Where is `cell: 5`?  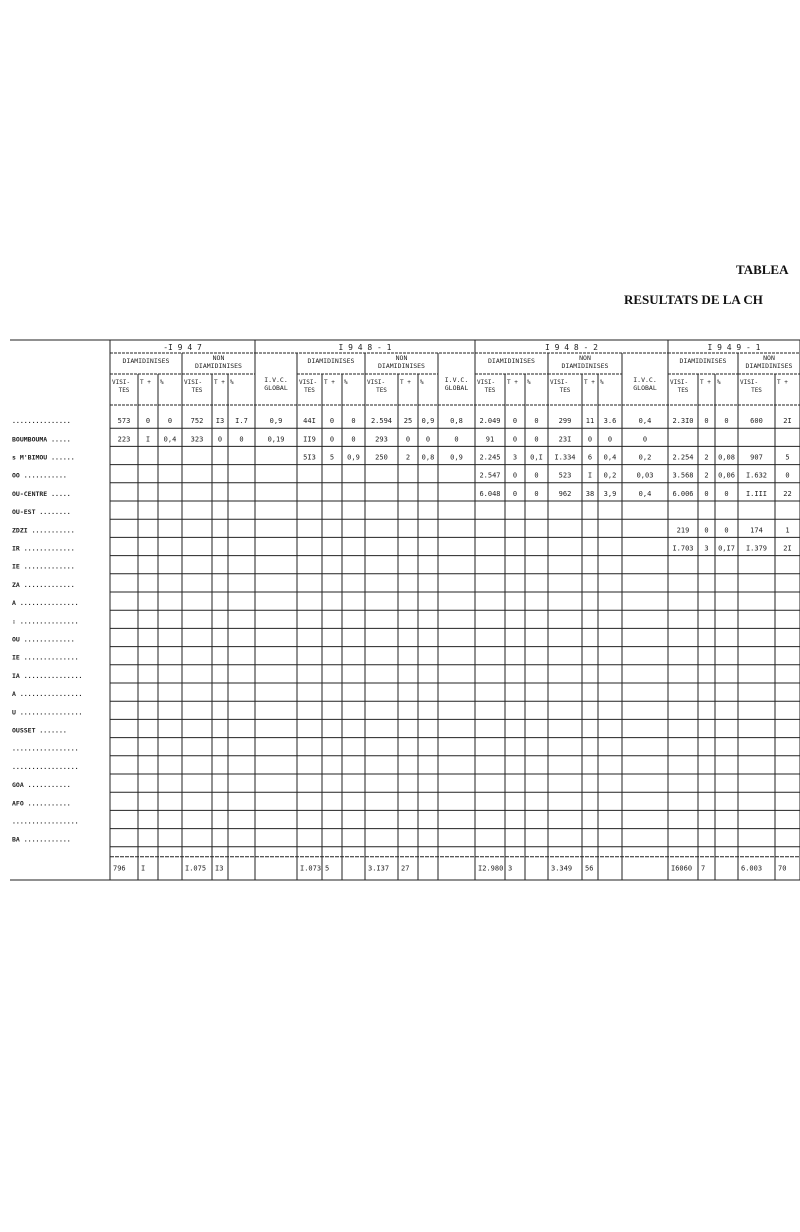 cell: 5 is located at coordinates (787, 458).